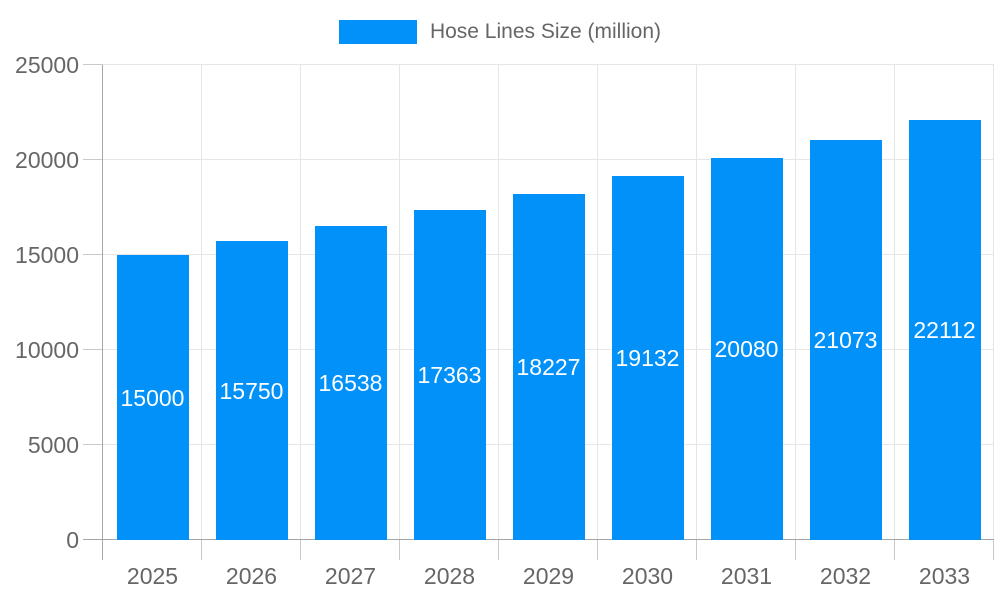  What do you see at coordinates (377, 32) in the screenshot?
I see `legend-swatch` at bounding box center [377, 32].